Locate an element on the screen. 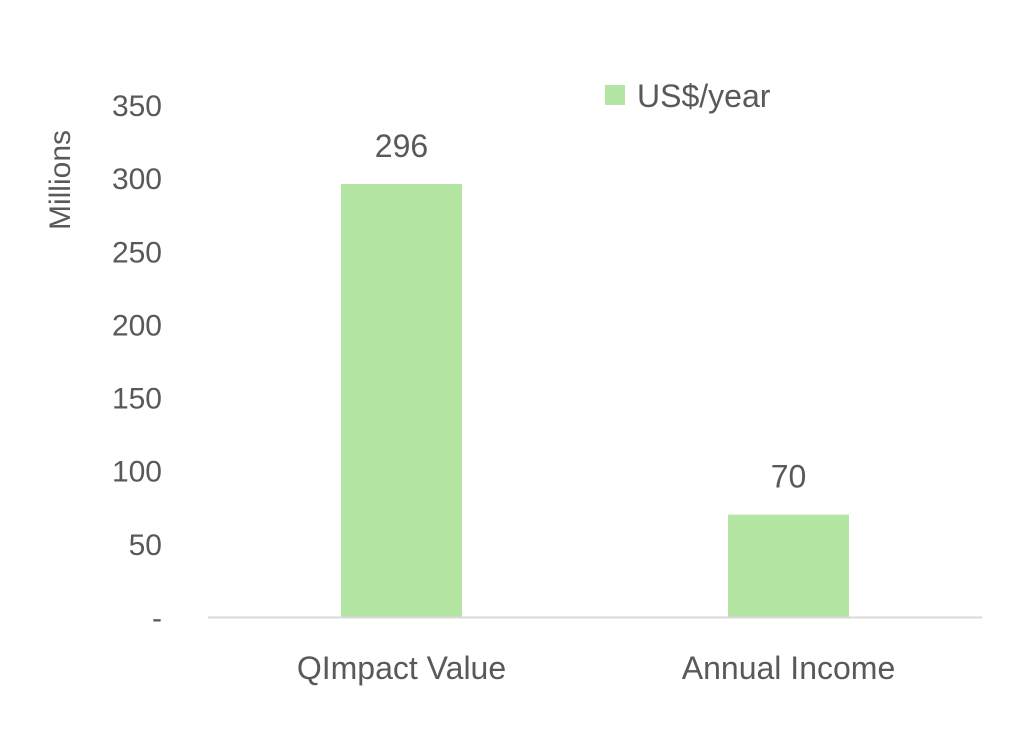 The image size is (1024, 746). y-tick-label: 150 is located at coordinates (137, 399).